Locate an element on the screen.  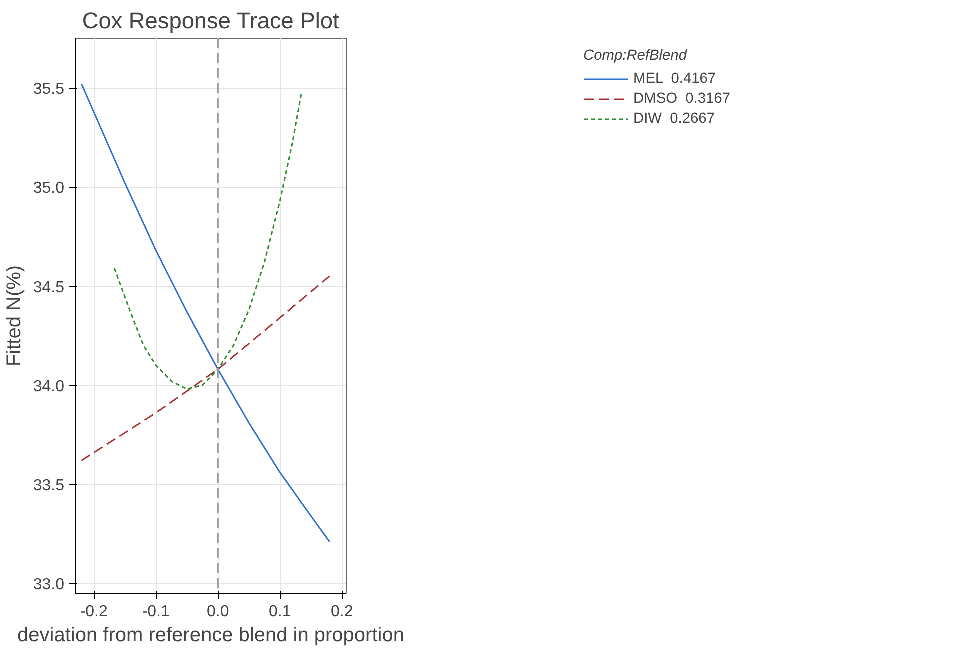
x-tick-label: 0.1 is located at coordinates (280, 612).